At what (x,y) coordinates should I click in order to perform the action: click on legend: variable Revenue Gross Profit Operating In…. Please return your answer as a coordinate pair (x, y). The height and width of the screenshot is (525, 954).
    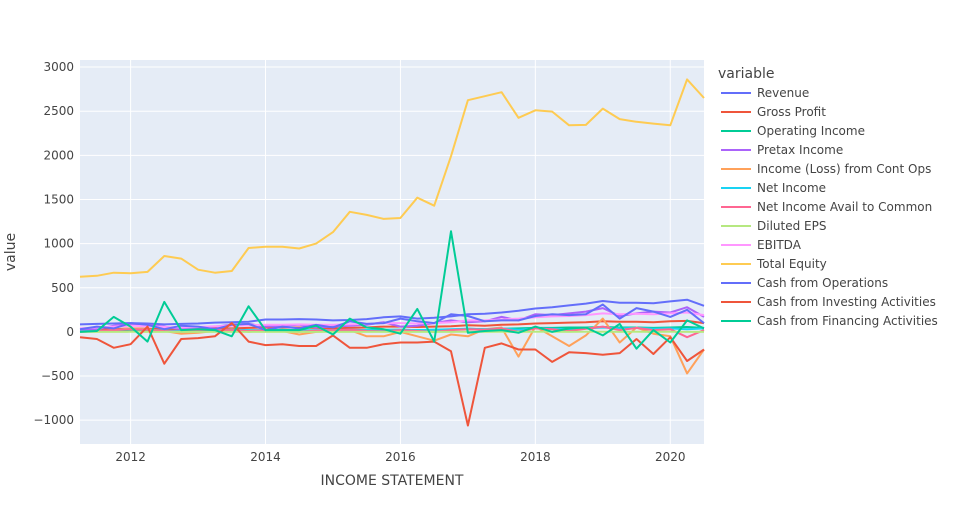
    Looking at the image, I should click on (828, 197).